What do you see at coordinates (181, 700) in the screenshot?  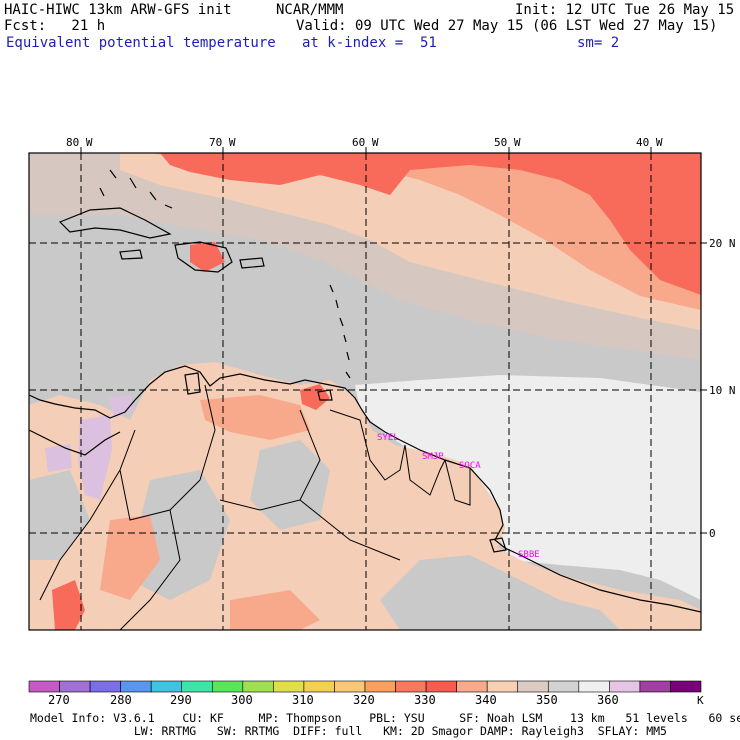 I see `colorbar-label: 290` at bounding box center [181, 700].